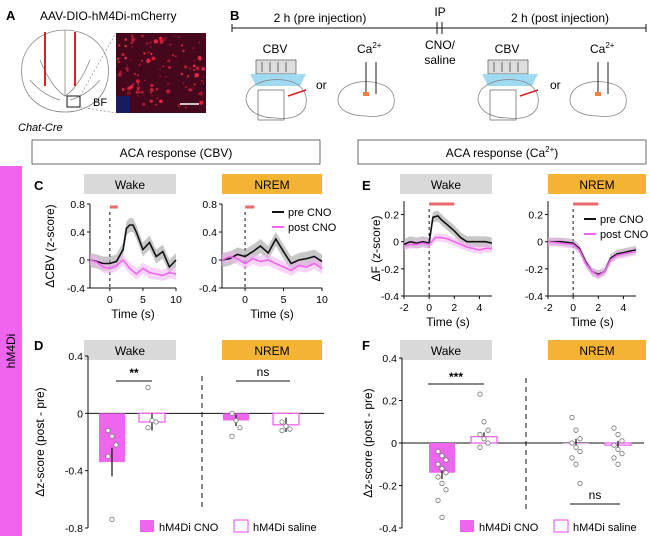 This screenshot has width=650, height=538. I want to click on timeline, so click(439, 28).